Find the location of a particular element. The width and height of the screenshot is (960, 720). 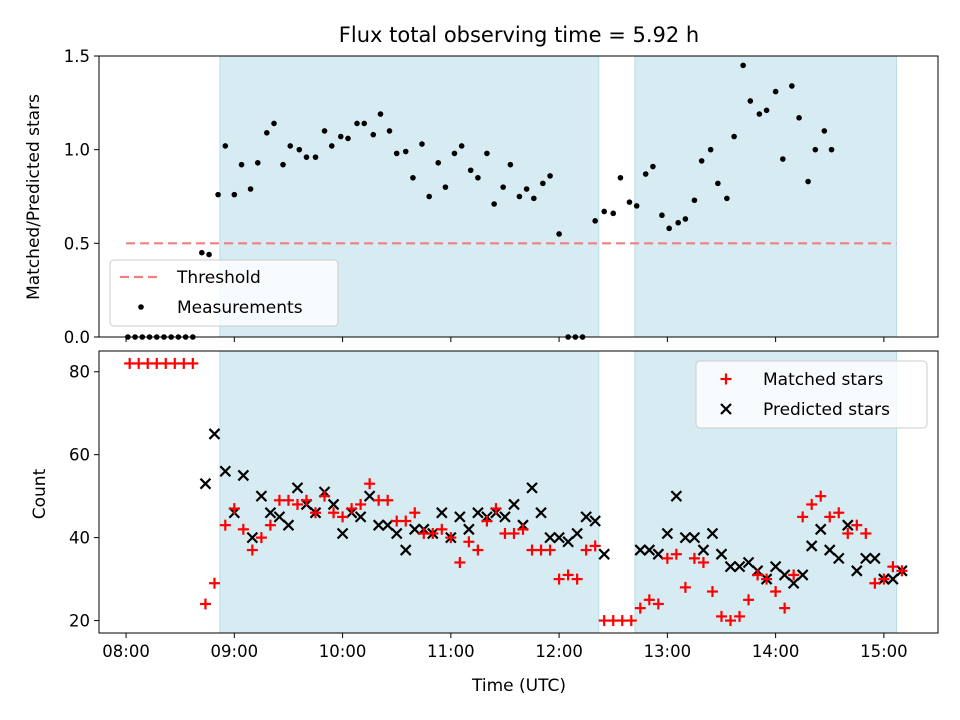

legend-predicted-label: Predicted stars is located at coordinates (826, 410).